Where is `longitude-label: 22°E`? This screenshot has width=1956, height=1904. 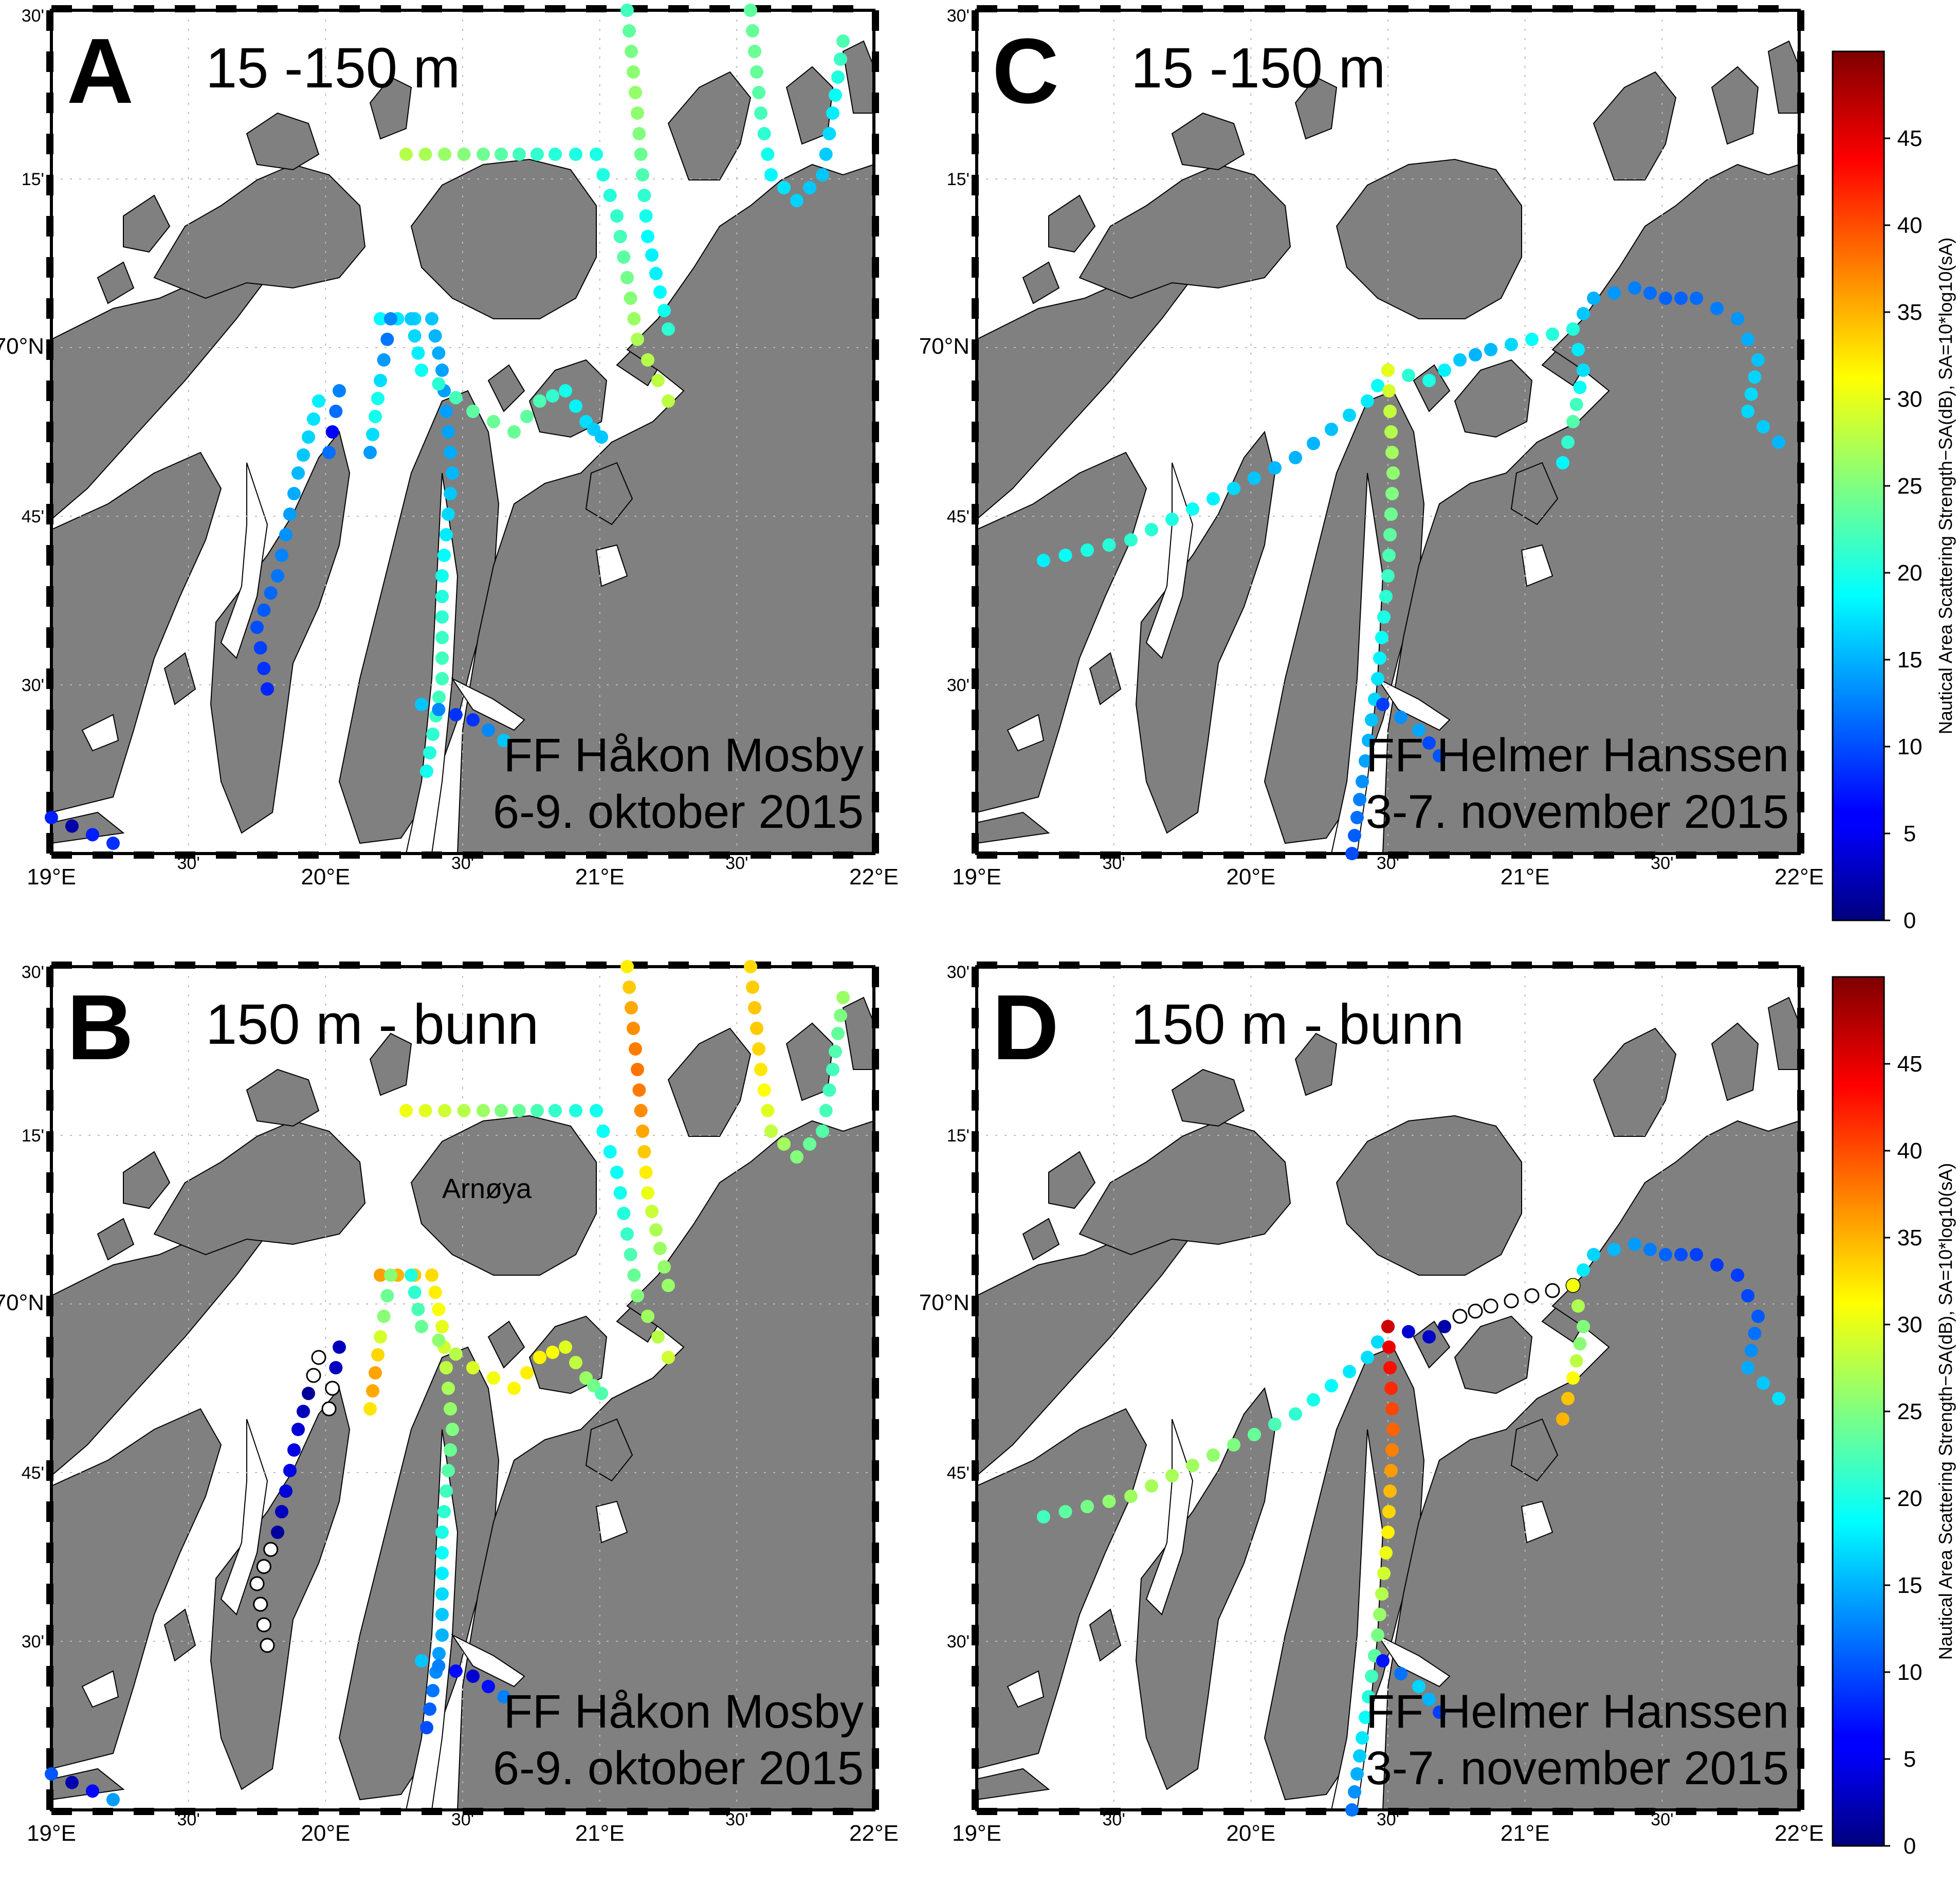 longitude-label: 22°E is located at coordinates (1800, 877).